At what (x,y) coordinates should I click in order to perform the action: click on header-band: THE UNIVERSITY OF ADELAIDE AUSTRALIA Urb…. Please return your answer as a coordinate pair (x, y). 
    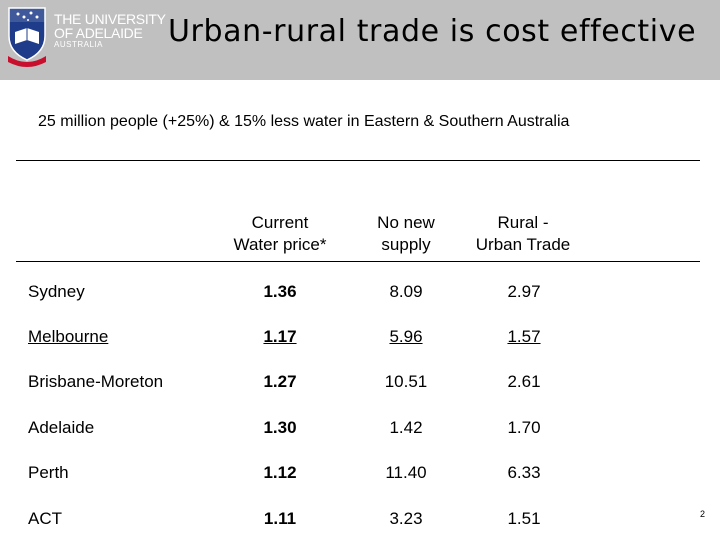
    Looking at the image, I should click on (360, 40).